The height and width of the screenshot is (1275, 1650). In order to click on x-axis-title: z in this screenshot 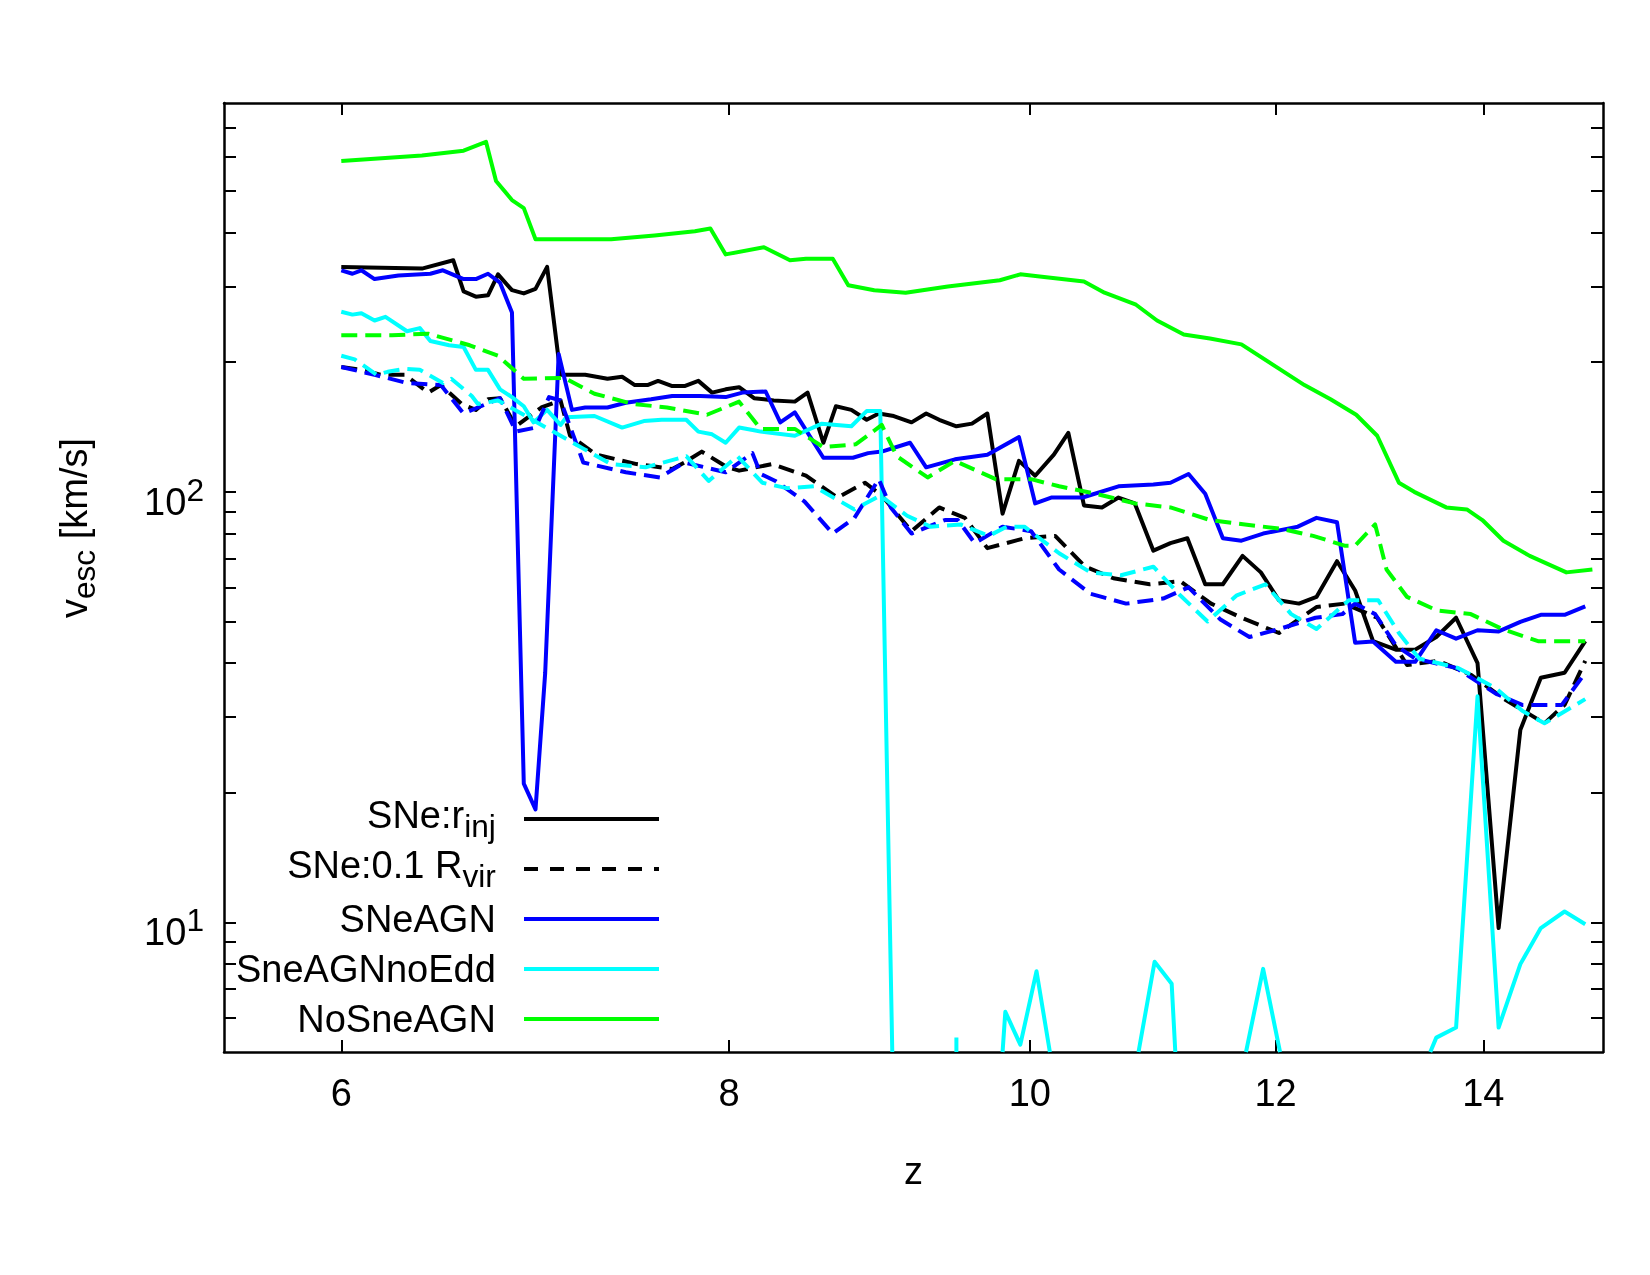, I will do `click(913, 1171)`.